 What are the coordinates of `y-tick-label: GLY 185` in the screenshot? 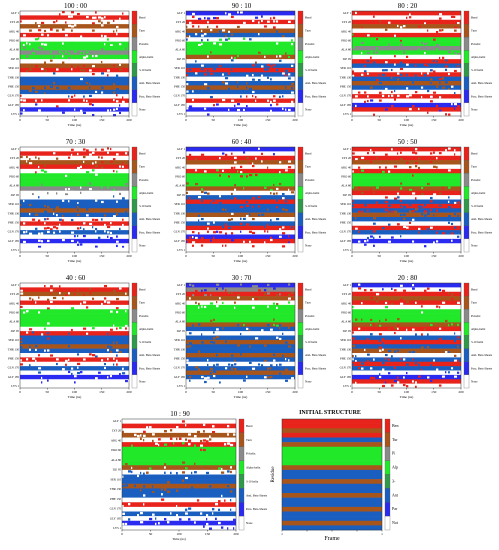 It's located at (14, 105).